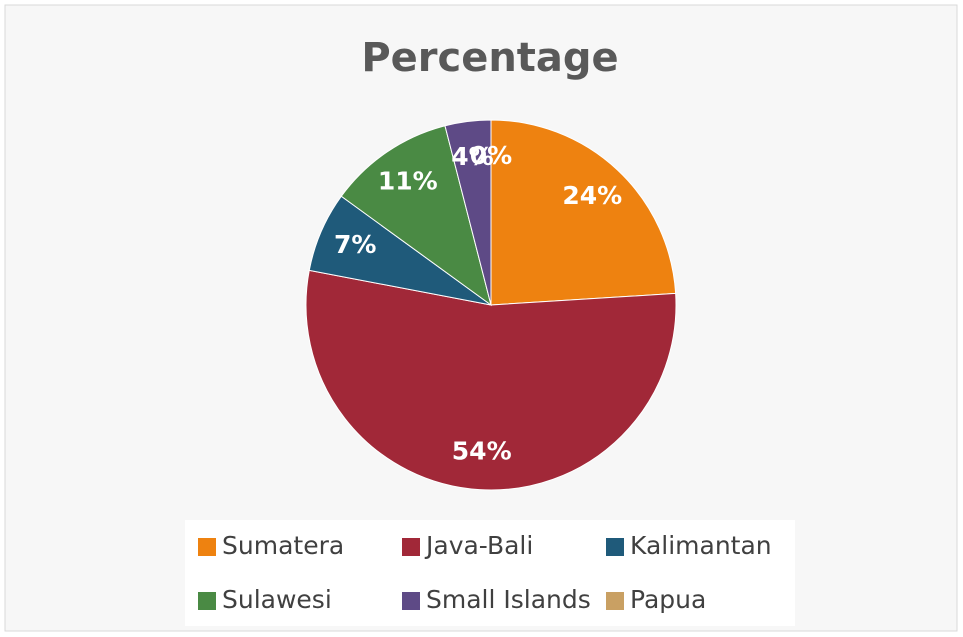  Describe the element at coordinates (482, 451) in the screenshot. I see `data-label: 54%` at that location.